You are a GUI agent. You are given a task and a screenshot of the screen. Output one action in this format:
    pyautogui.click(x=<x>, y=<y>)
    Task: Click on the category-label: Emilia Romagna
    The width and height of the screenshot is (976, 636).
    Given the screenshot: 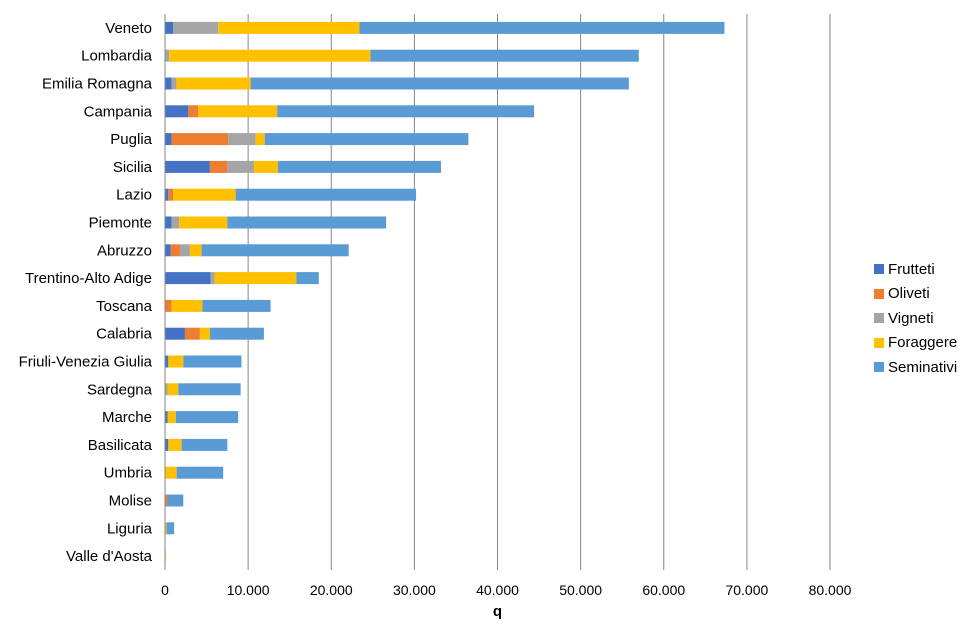 What is the action you would take?
    pyautogui.click(x=97, y=84)
    